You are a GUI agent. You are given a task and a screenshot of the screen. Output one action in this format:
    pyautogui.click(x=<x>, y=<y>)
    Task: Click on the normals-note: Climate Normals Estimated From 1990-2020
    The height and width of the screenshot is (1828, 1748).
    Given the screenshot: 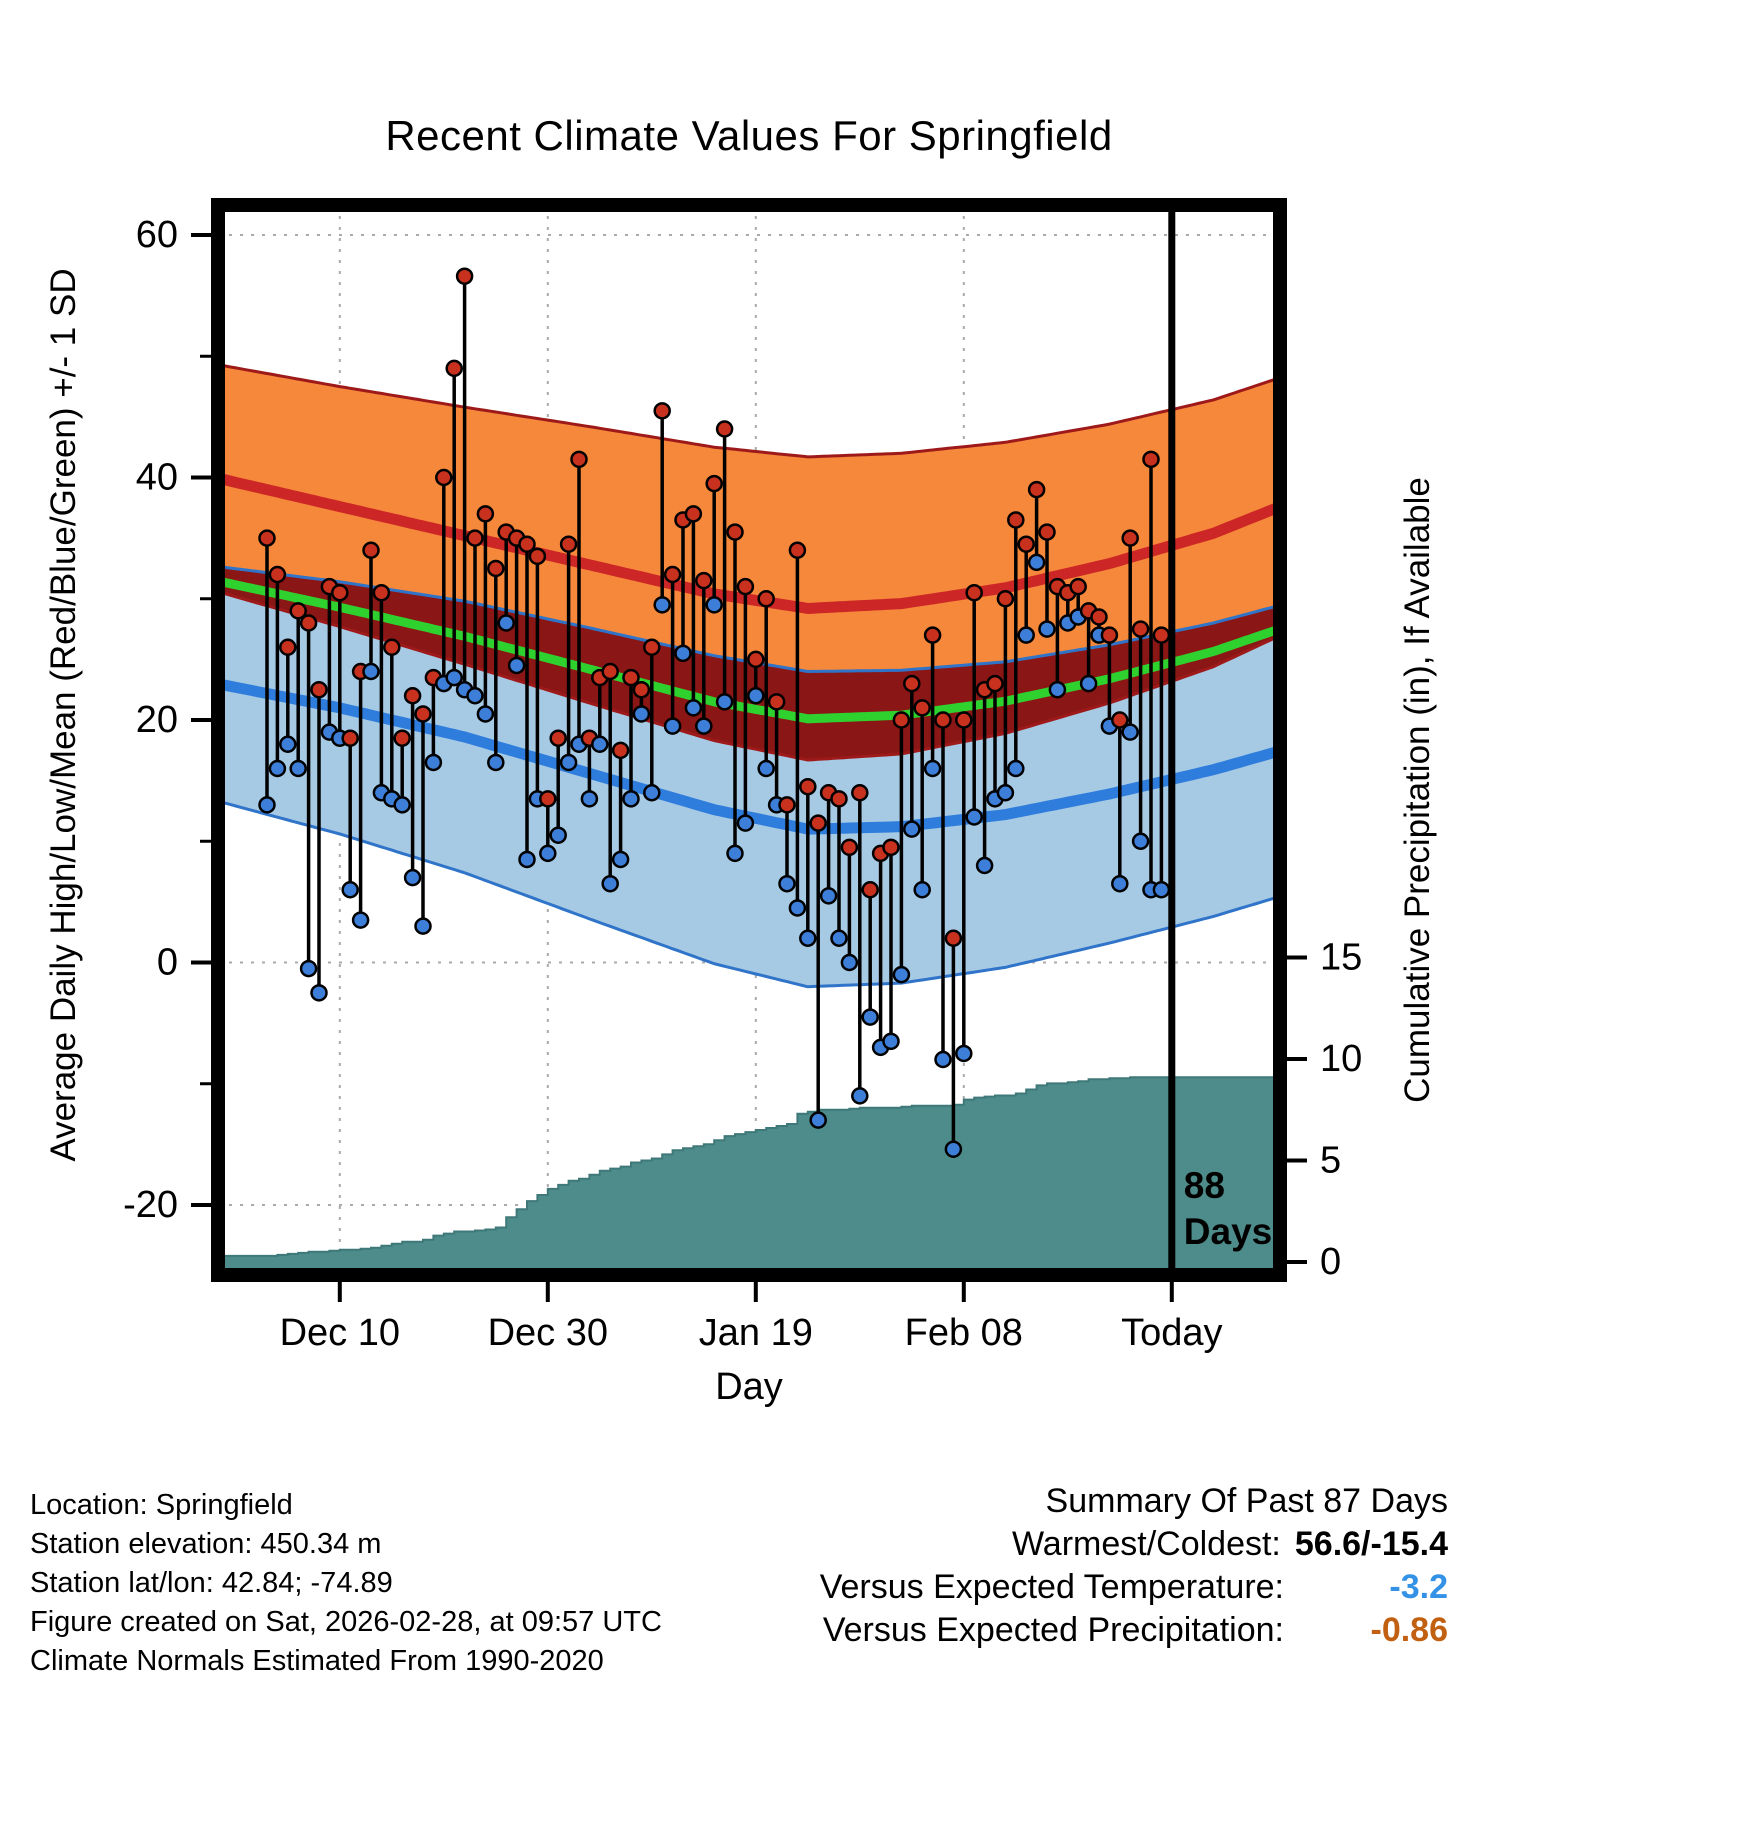 What is the action you would take?
    pyautogui.click(x=317, y=1661)
    